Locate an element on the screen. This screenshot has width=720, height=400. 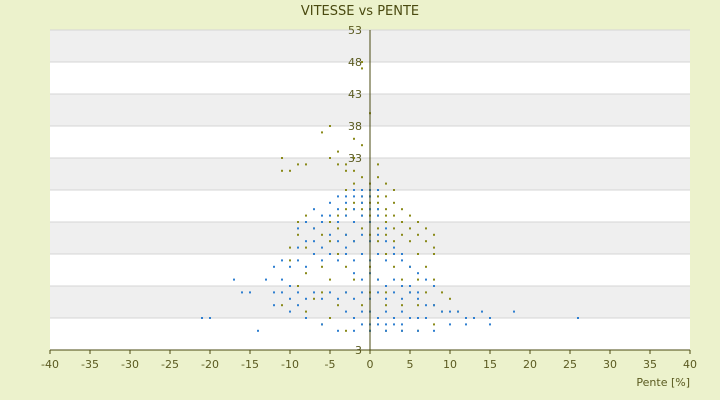
y-tick-label: 48 is located at coordinates (355, 62).